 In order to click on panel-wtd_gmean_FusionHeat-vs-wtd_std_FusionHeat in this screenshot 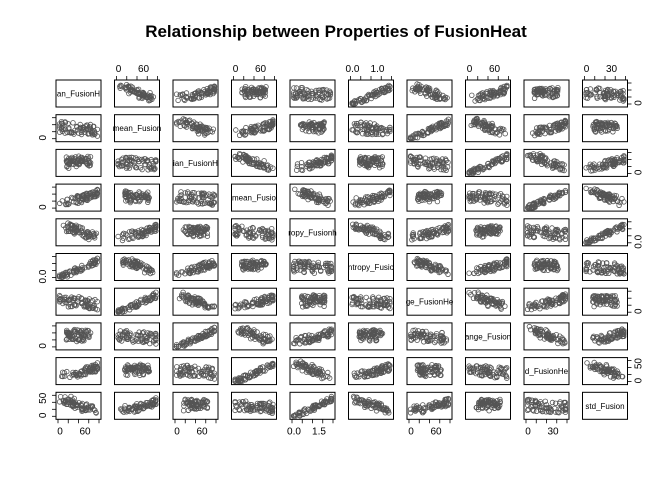, I will do `click(605, 197)`.